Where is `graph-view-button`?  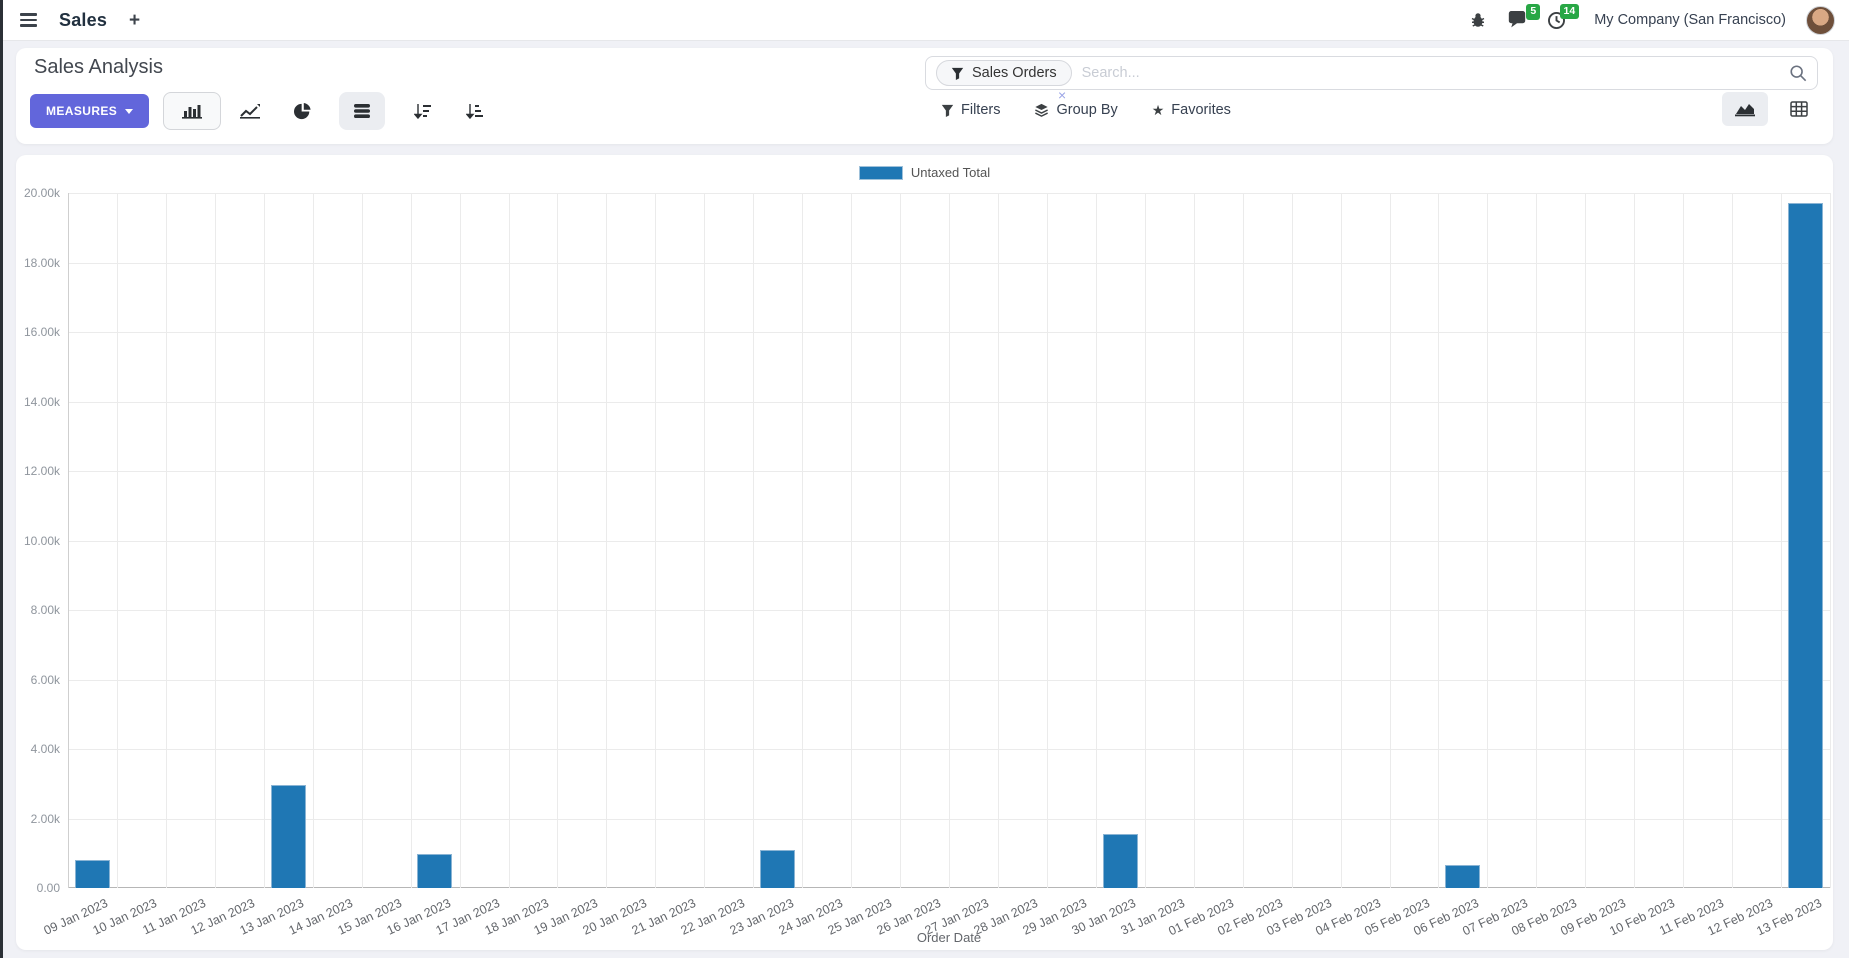 graph-view-button is located at coordinates (1745, 109).